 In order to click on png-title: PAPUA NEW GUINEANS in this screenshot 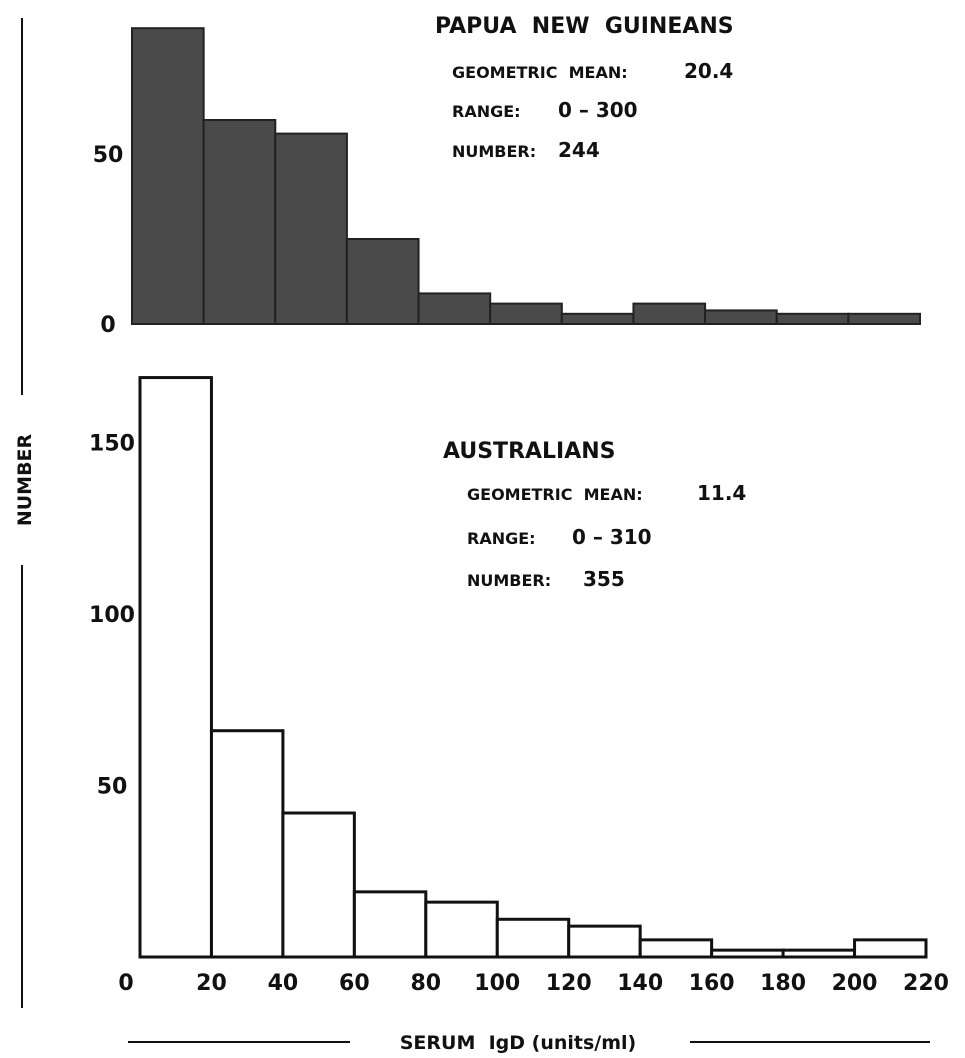, I will do `click(584, 26)`.